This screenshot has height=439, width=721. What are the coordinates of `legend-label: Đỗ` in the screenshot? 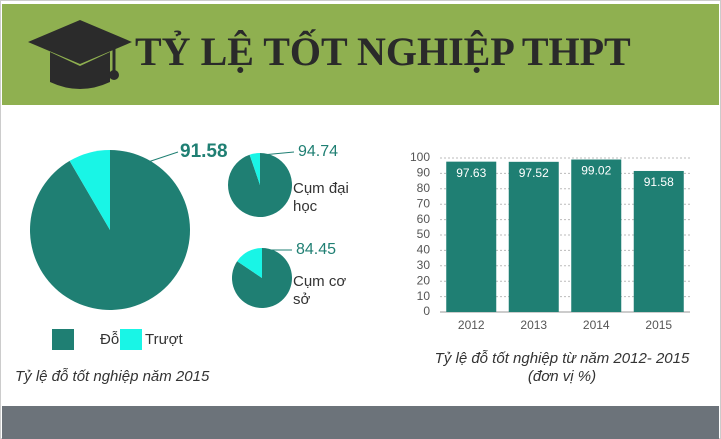 It's located at (109, 339).